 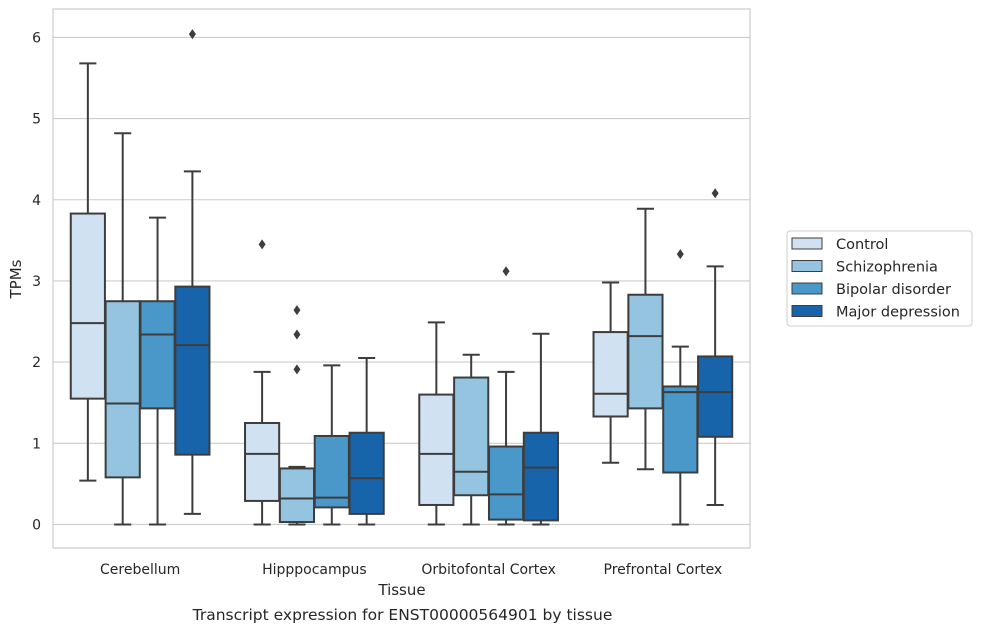 What do you see at coordinates (314, 570) in the screenshot?
I see `x-tick-label: Hipppocampus` at bounding box center [314, 570].